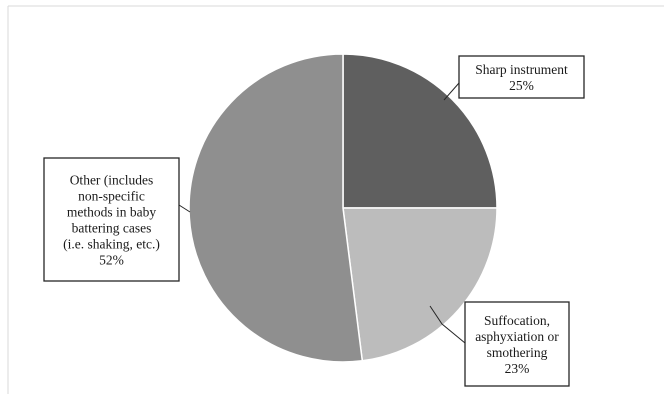 This screenshot has height=394, width=664. Describe the element at coordinates (517, 352) in the screenshot. I see `data-label-text: smothering` at that location.